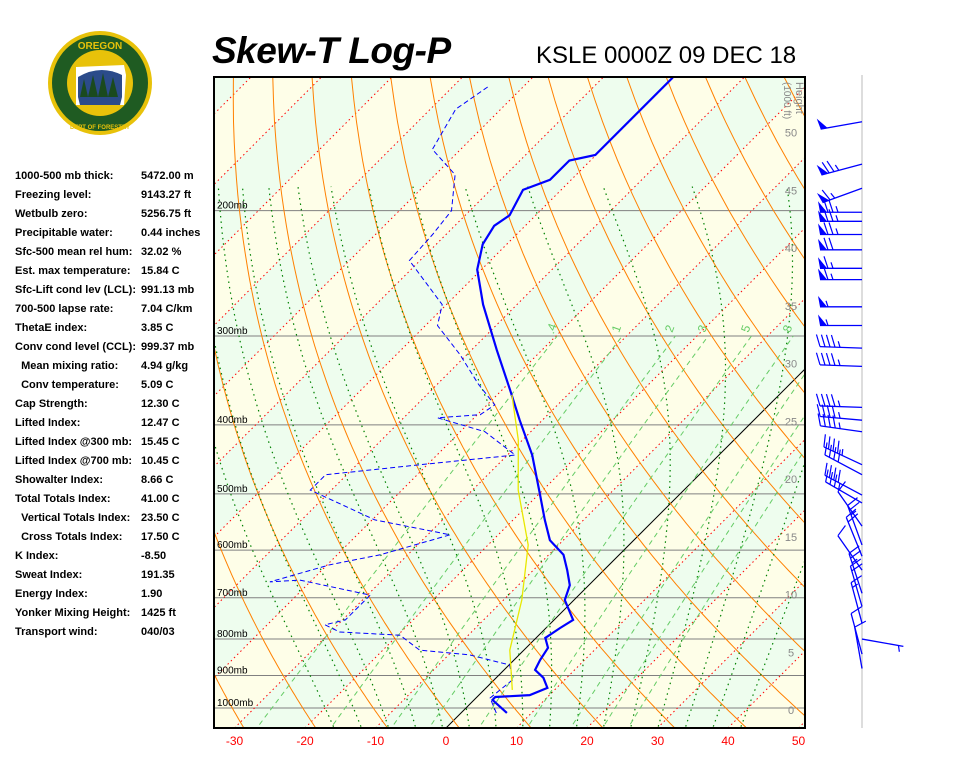 The width and height of the screenshot is (960, 768). What do you see at coordinates (791, 249) in the screenshot?
I see `height-tick-label: 40` at bounding box center [791, 249].